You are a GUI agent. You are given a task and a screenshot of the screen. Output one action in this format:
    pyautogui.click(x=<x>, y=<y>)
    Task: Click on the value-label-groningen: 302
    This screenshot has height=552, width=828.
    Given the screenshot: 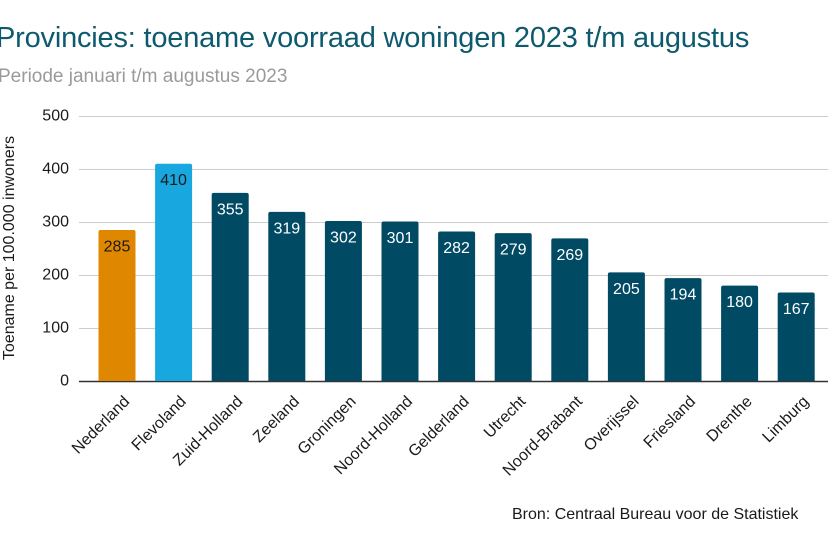 What is the action you would take?
    pyautogui.click(x=343, y=237)
    